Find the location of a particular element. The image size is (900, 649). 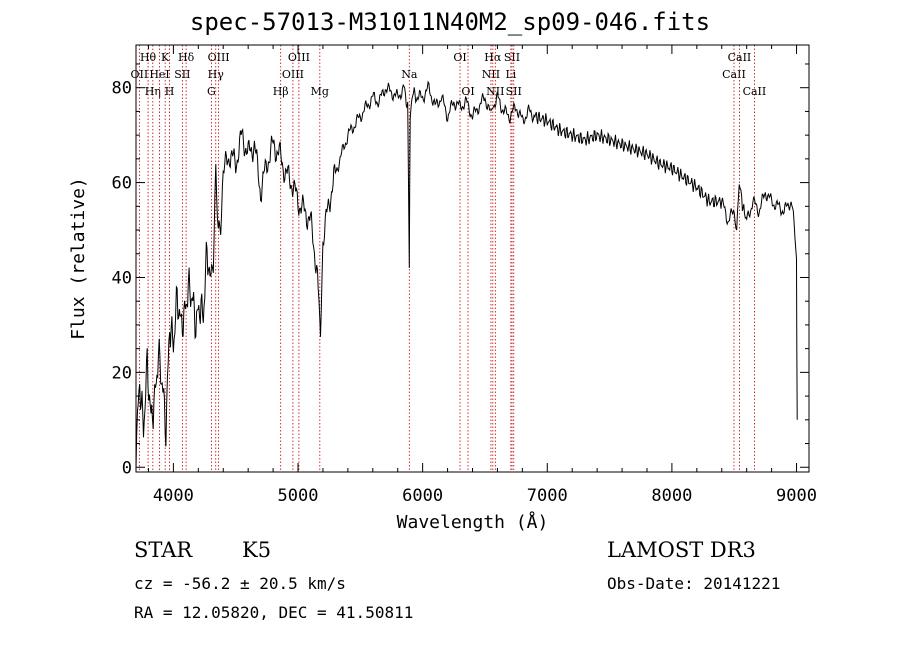

y-tick-label-4: 80 is located at coordinates (122, 89).